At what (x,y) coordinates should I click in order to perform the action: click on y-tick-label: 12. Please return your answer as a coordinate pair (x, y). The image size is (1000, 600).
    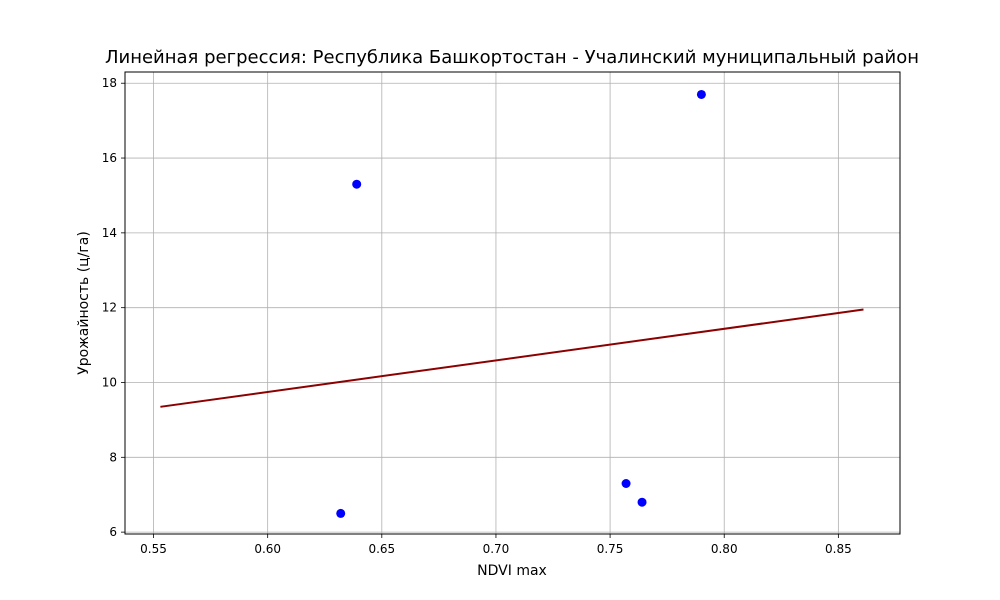
    Looking at the image, I should click on (109, 308).